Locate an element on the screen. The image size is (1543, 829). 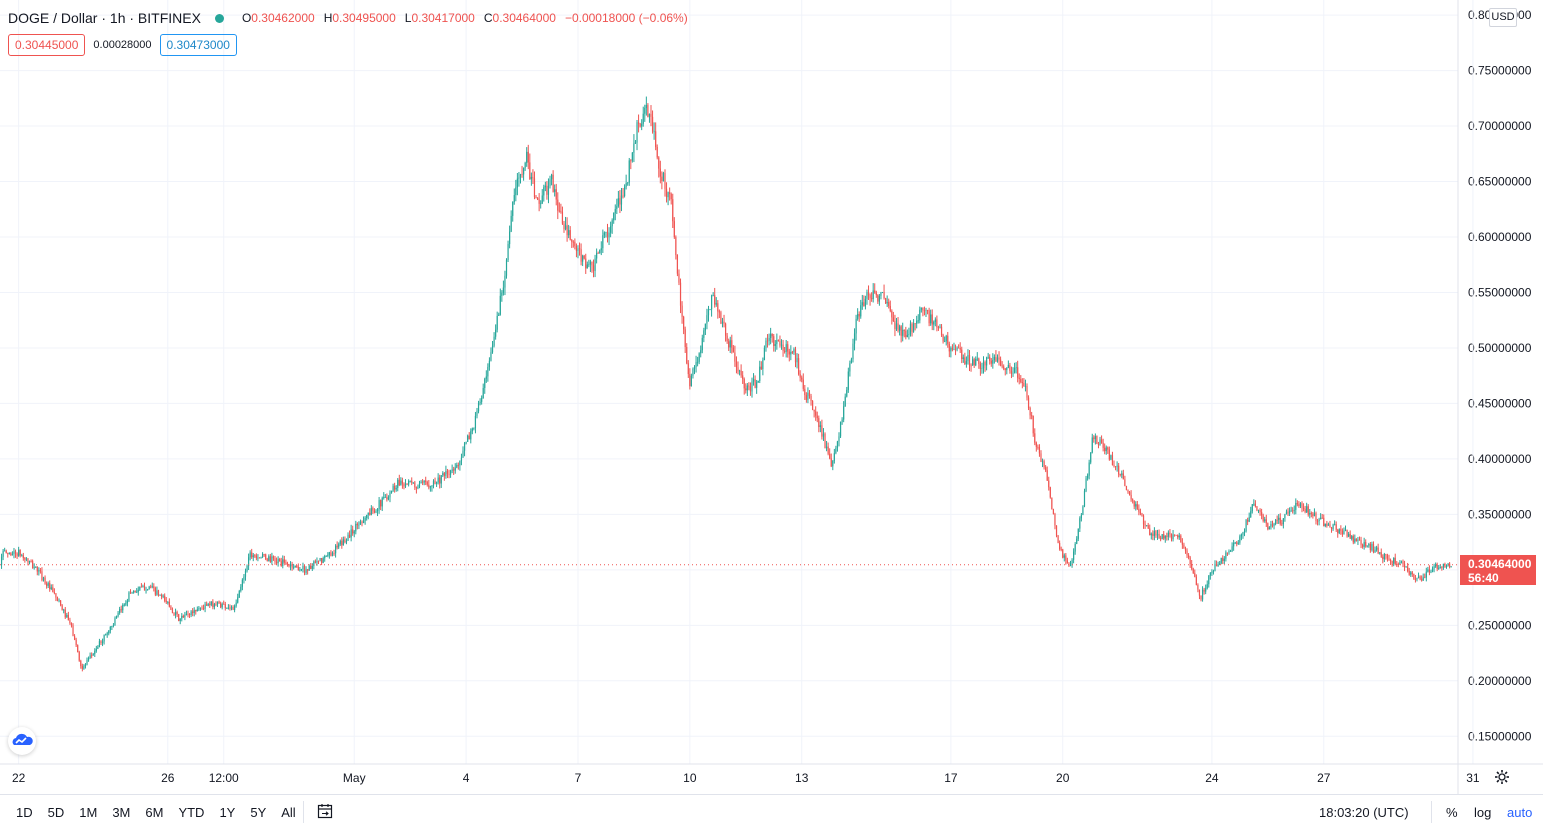
open-value: O0.30462000 is located at coordinates (278, 18).